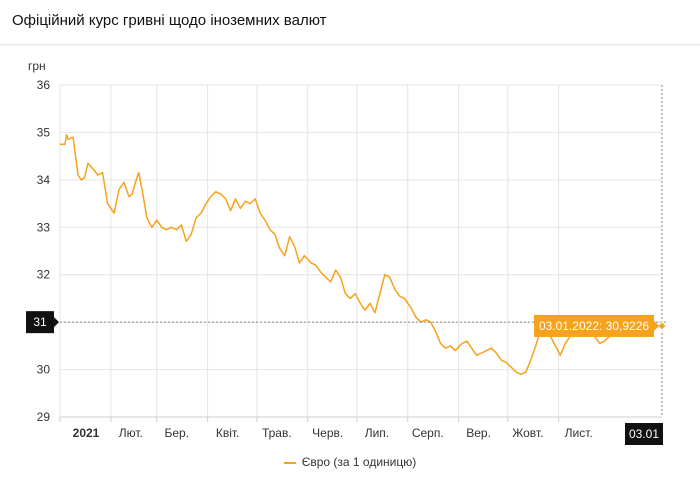 The image size is (700, 477). Describe the element at coordinates (44, 180) in the screenshot. I see `y-tick-label: 34` at that location.